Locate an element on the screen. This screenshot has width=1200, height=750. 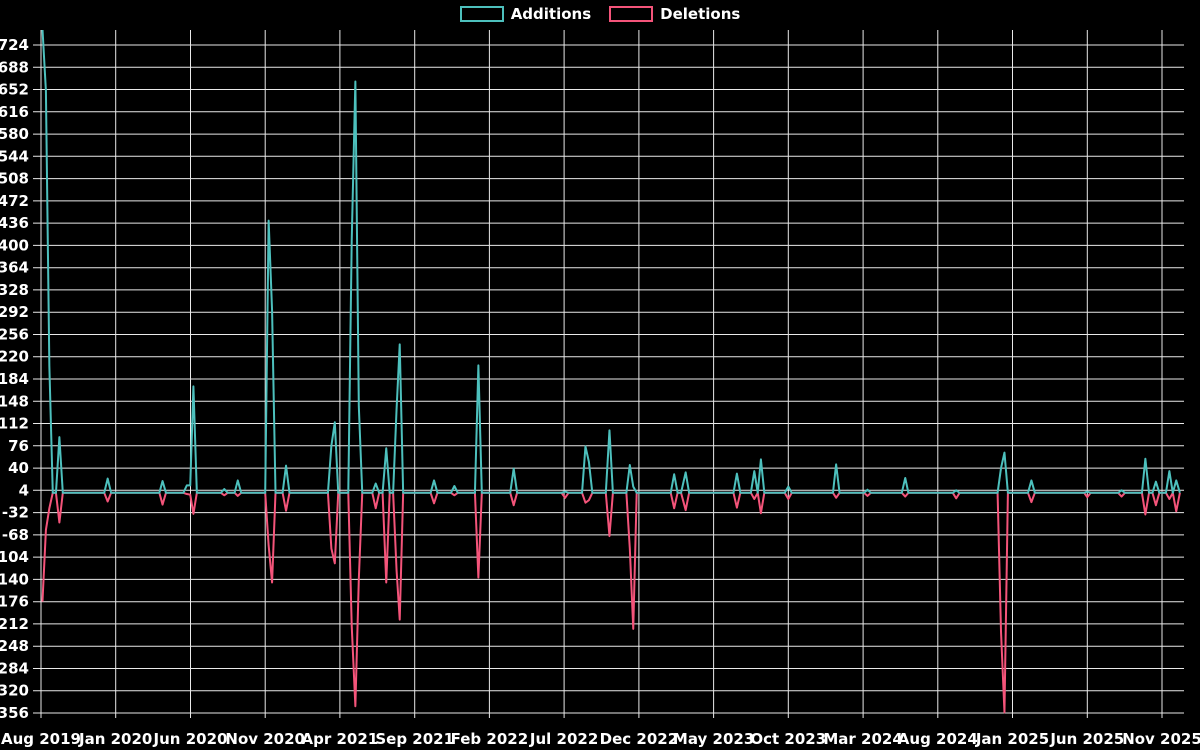
y-tick-label: -320 is located at coordinates (14, 691).